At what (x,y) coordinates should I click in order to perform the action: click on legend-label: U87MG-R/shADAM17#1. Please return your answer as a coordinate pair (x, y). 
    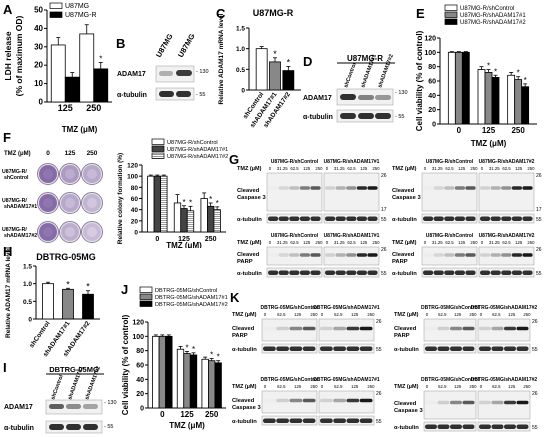
    Looking at the image, I should click on (197, 150).